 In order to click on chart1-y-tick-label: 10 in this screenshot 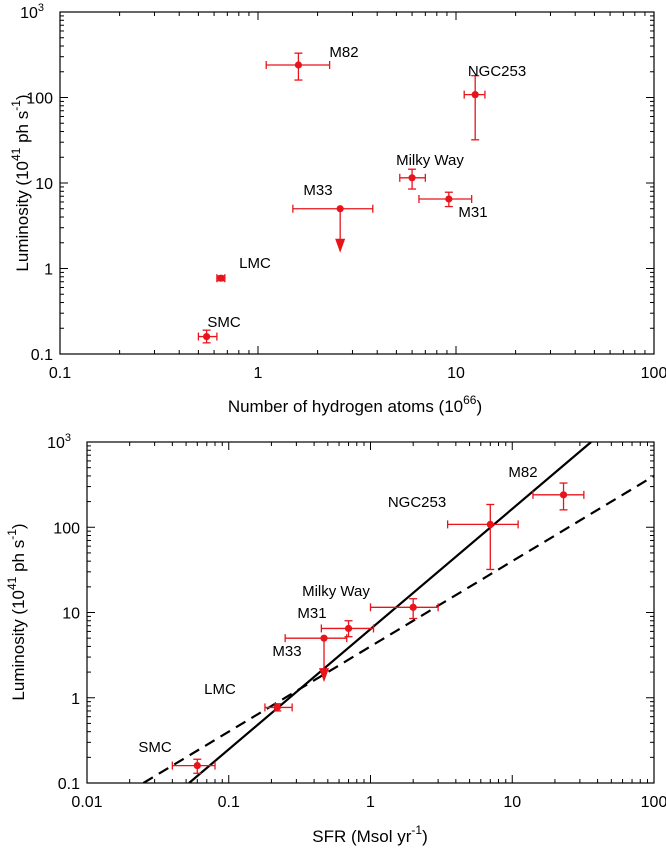, I will do `click(44, 184)`.